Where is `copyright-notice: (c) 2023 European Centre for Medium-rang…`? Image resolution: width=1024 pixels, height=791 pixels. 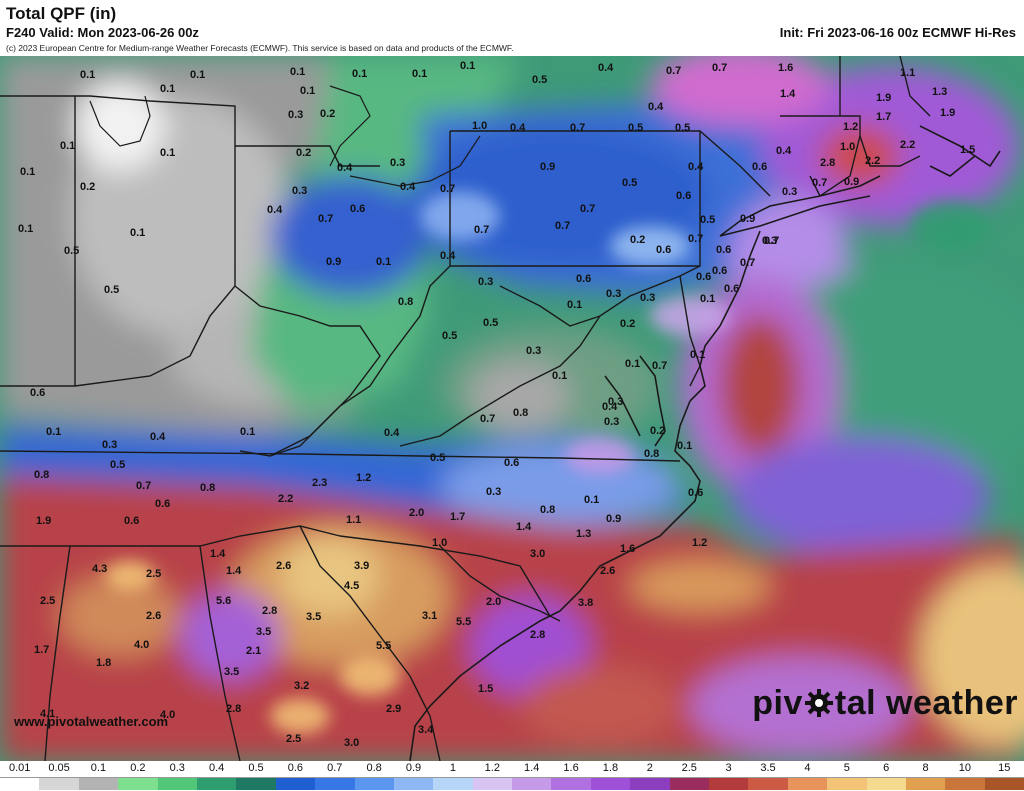 copyright-notice: (c) 2023 European Centre for Medium-rang… is located at coordinates (260, 48).